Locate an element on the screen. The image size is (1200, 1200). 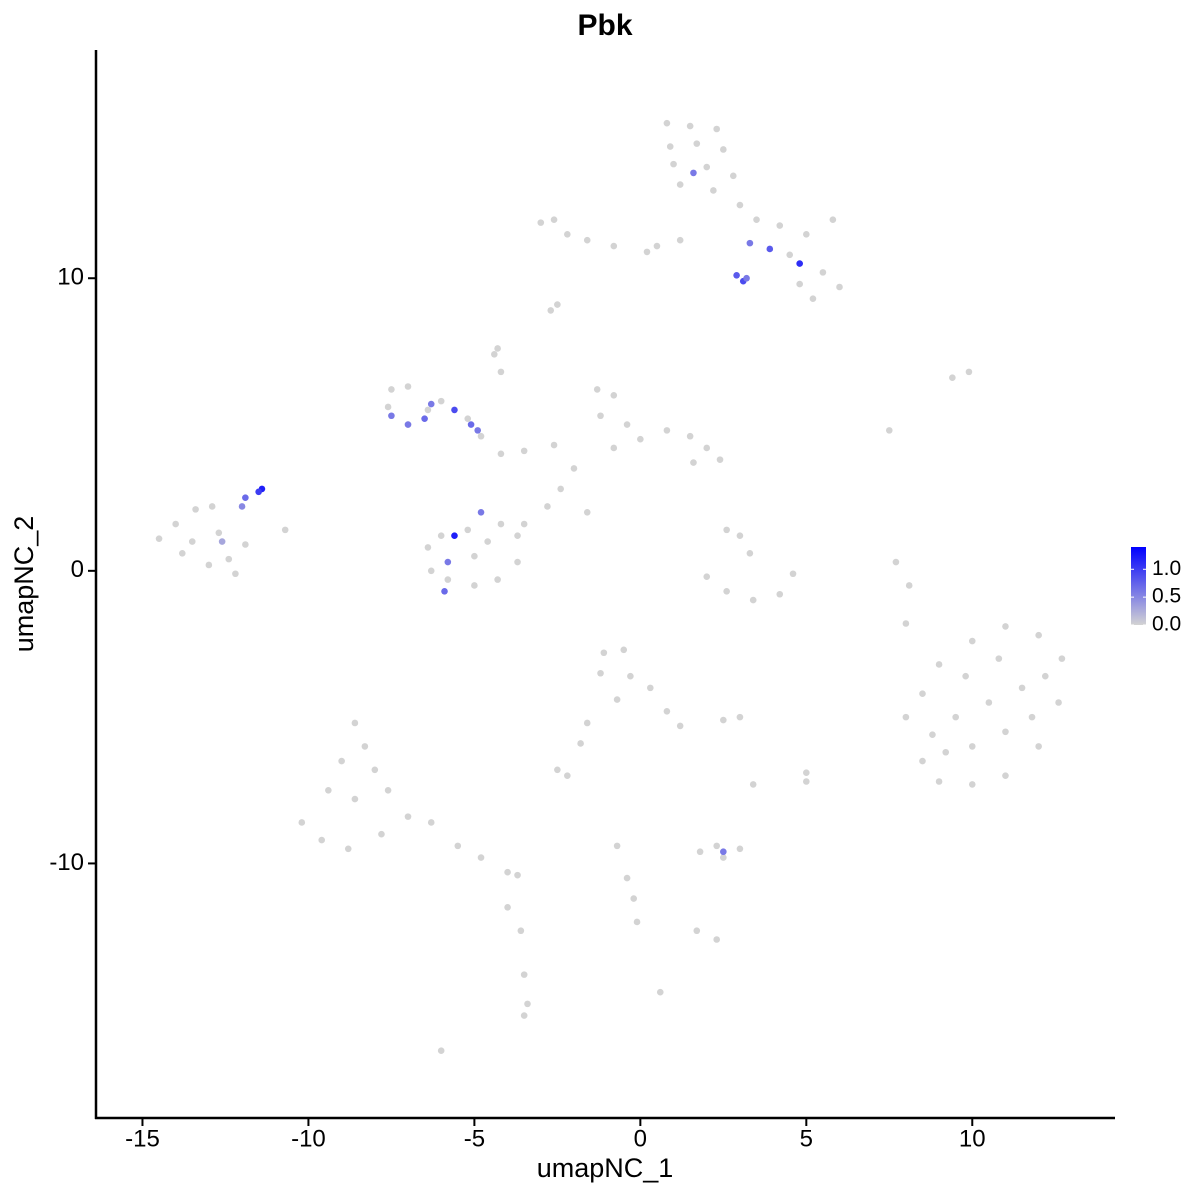
x-tick-label: -5 is located at coordinates (474, 1138).